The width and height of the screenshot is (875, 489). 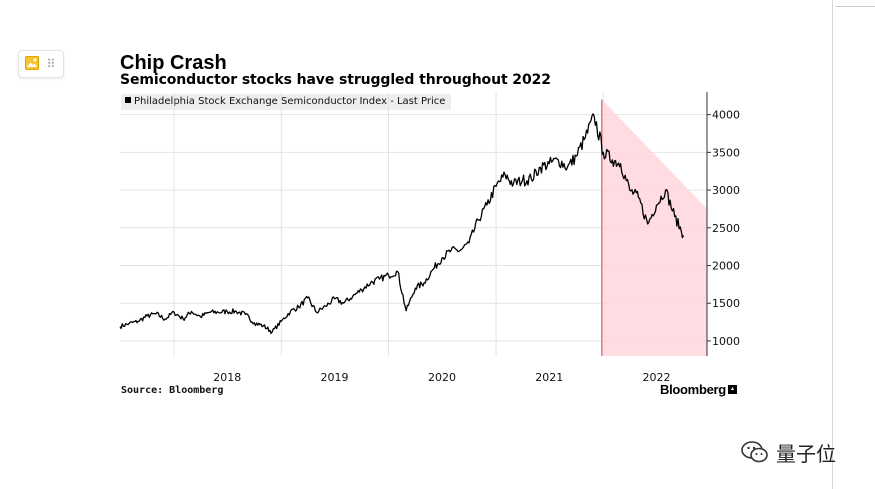 I want to click on decline-highlight, so click(x=654, y=228).